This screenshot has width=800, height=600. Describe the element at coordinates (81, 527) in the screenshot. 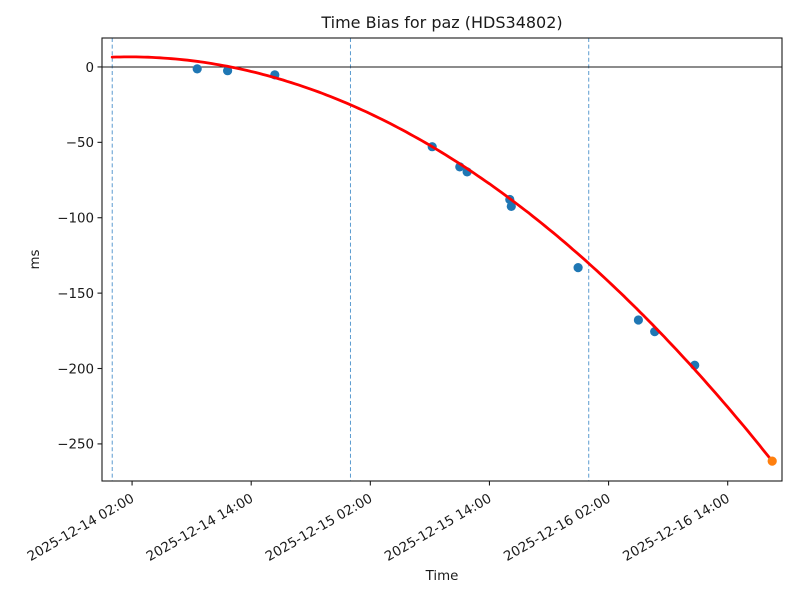

I see `x-tick-label: 2025-12-14 02:00` at that location.